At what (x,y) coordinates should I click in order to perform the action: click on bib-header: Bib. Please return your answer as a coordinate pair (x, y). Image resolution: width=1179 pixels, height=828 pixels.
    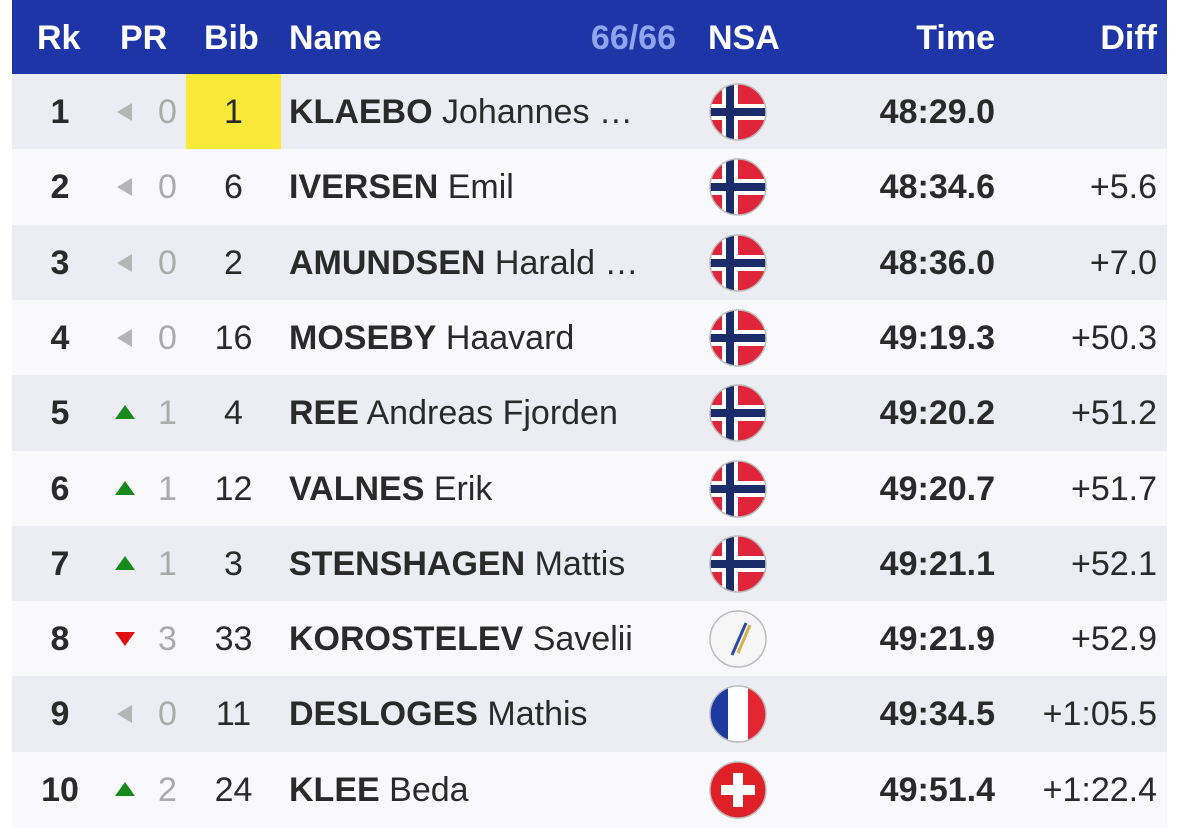
    Looking at the image, I should click on (231, 38).